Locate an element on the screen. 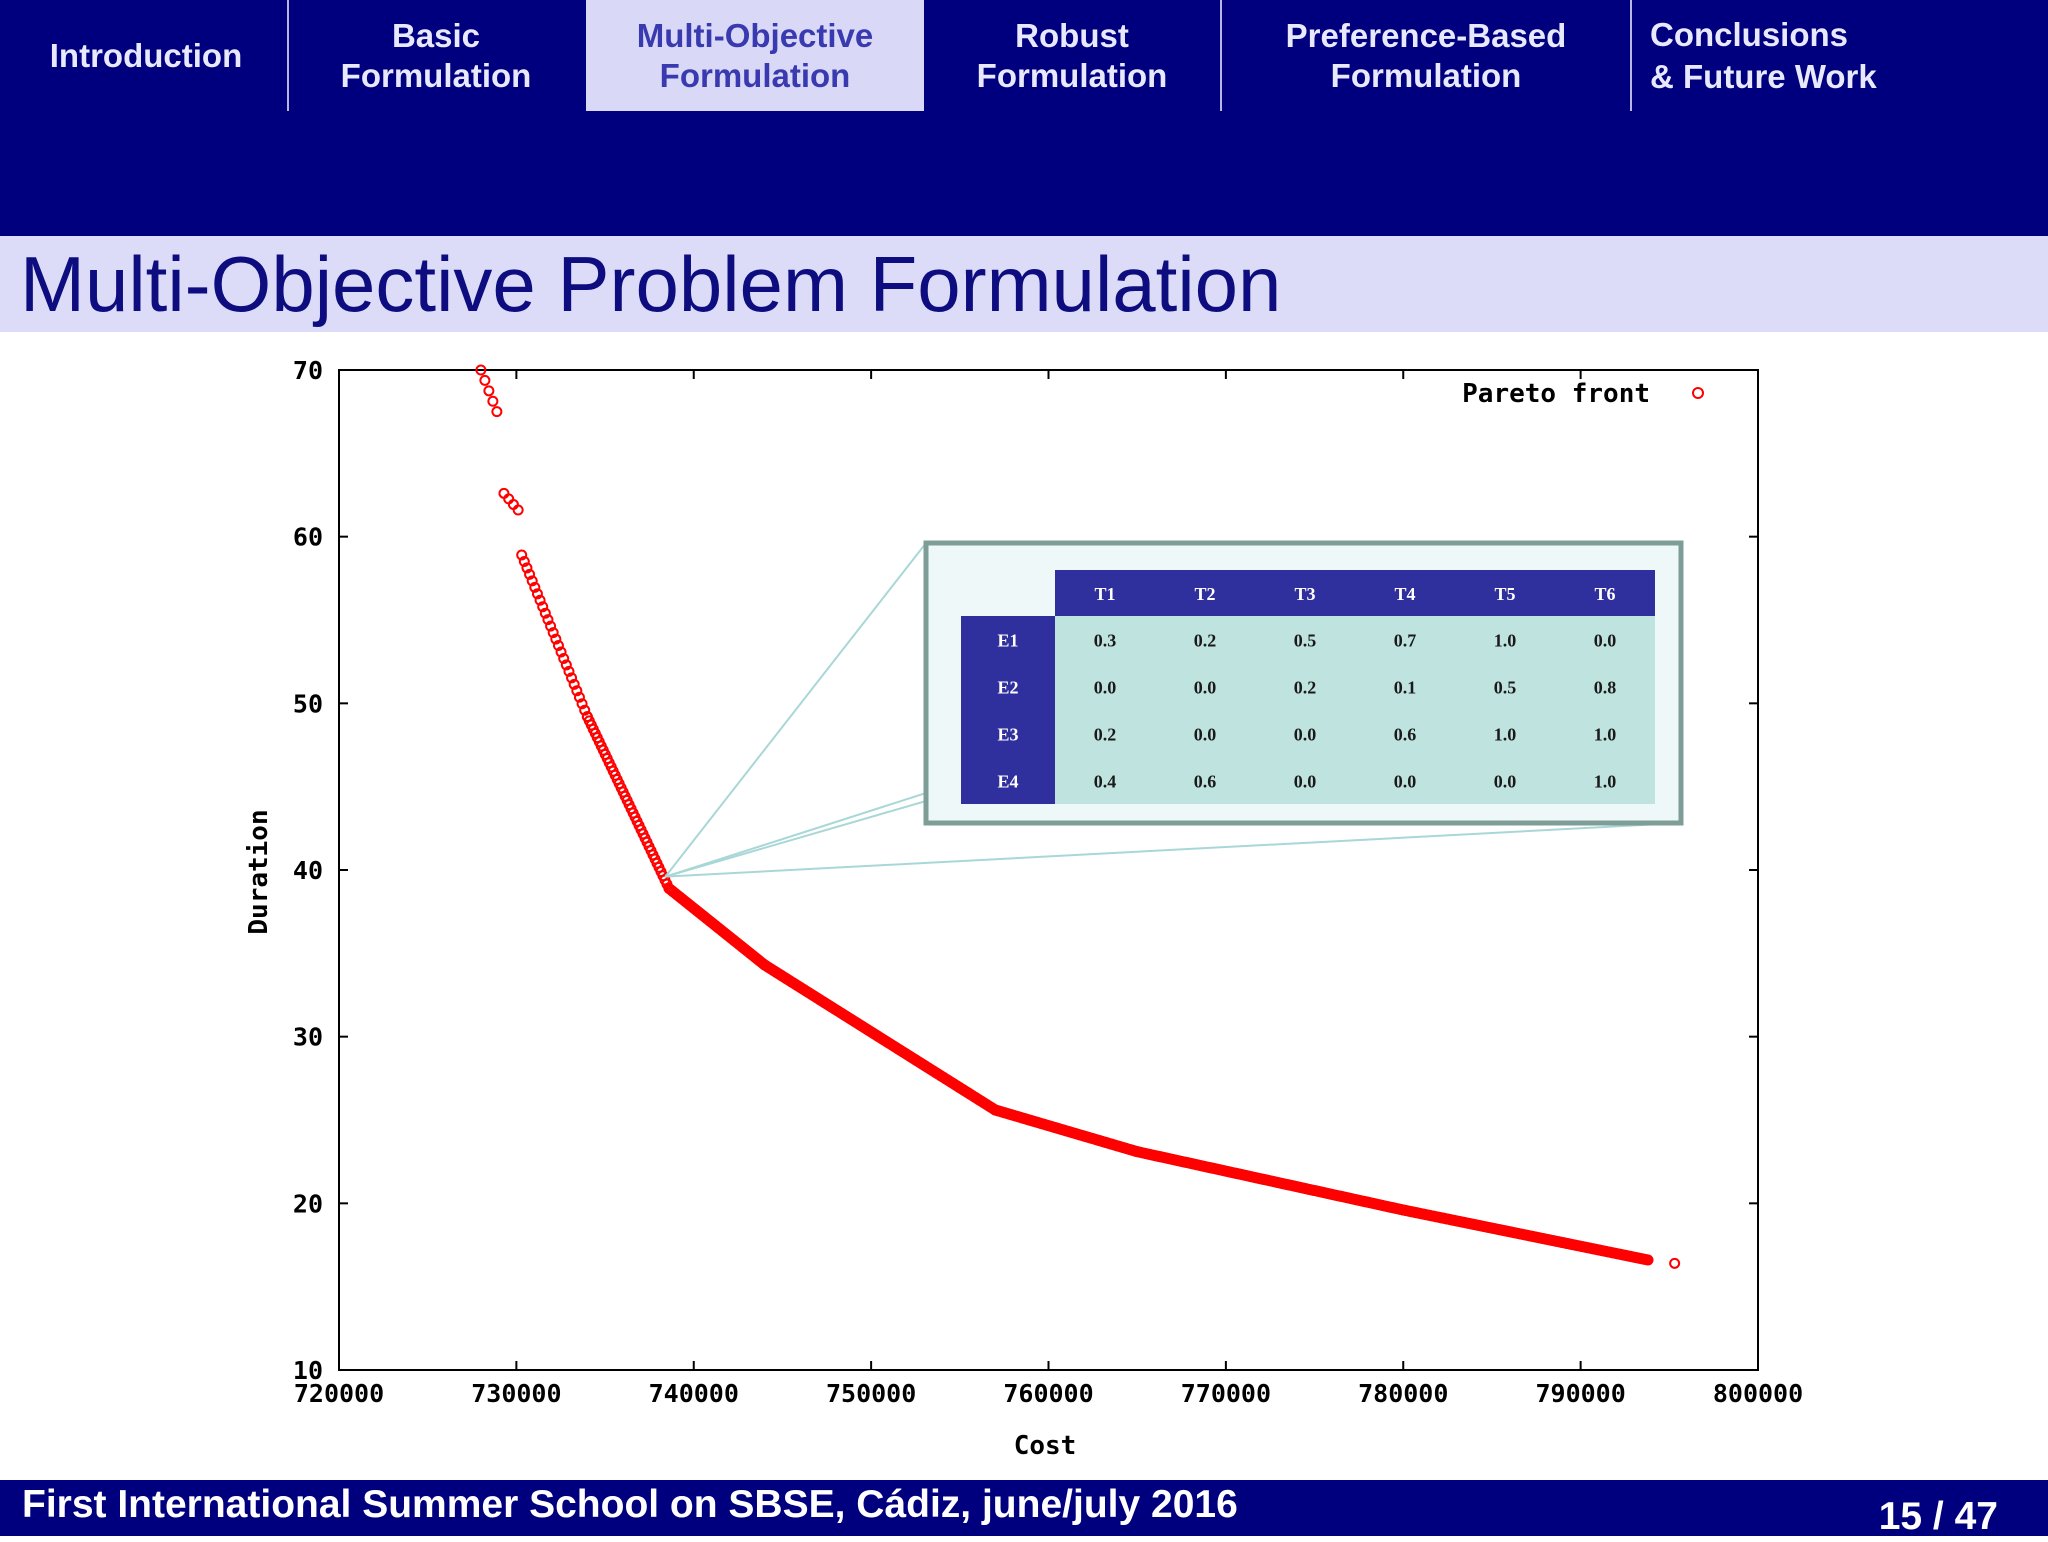 Image resolution: width=2048 pixels, height=1542 pixels. legend-marker is located at coordinates (1698, 393).